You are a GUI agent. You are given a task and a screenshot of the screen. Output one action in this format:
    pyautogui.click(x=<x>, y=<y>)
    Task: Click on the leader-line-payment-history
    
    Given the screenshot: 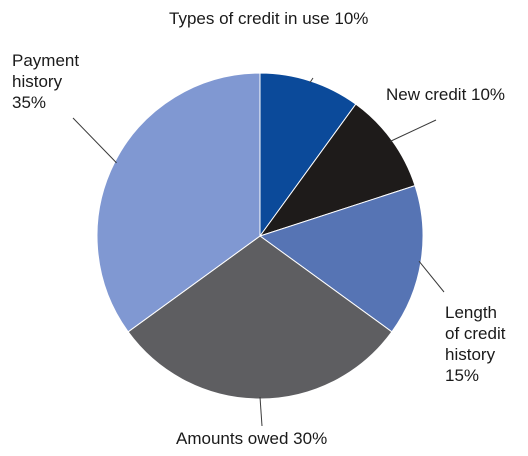 What is the action you would take?
    pyautogui.click(x=94, y=140)
    